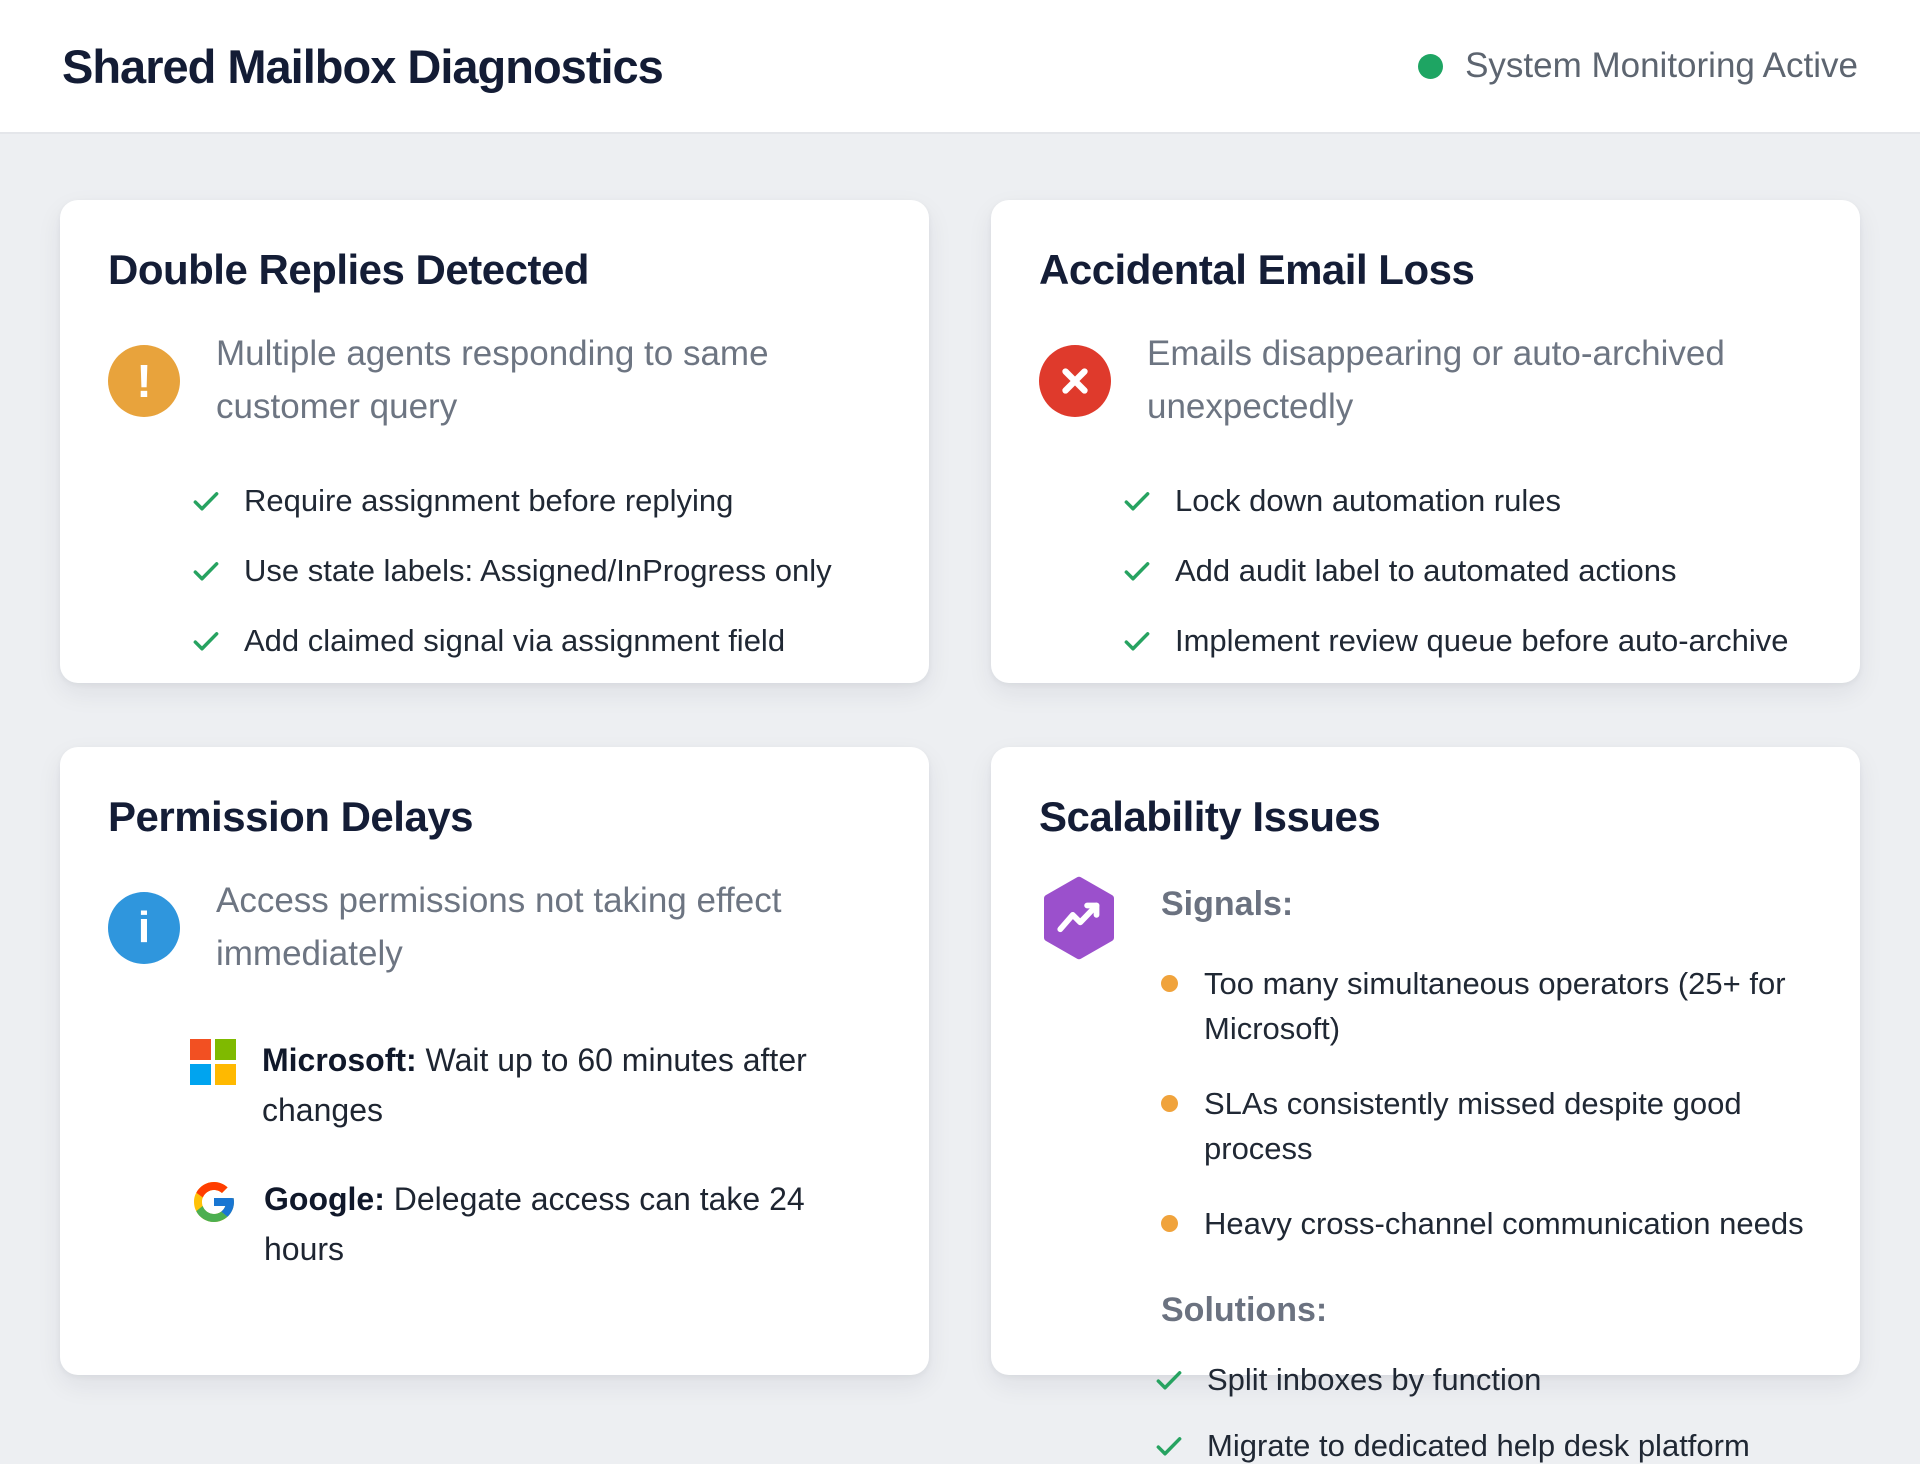  What do you see at coordinates (1257, 269) in the screenshot?
I see `card-title: Accidental Email Loss` at bounding box center [1257, 269].